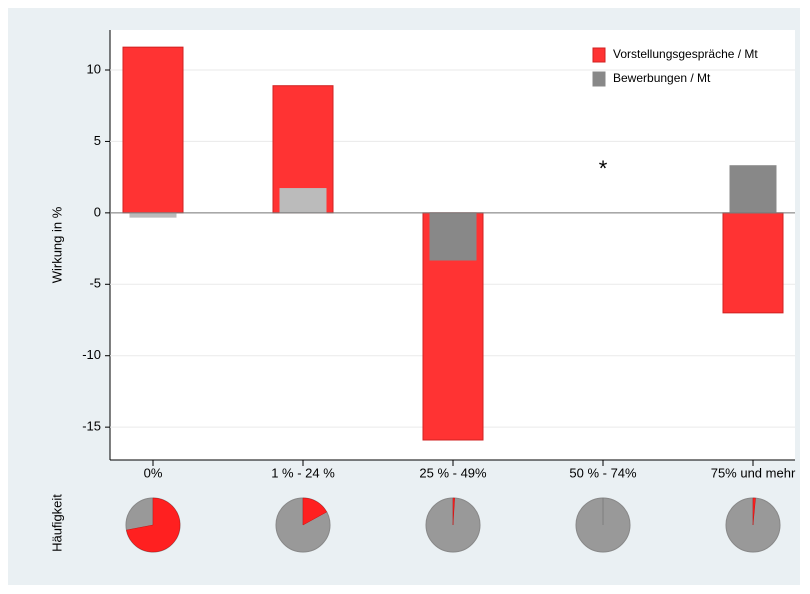 The image size is (810, 594). Describe the element at coordinates (97, 140) in the screenshot. I see `y-tick-label: 5` at that location.